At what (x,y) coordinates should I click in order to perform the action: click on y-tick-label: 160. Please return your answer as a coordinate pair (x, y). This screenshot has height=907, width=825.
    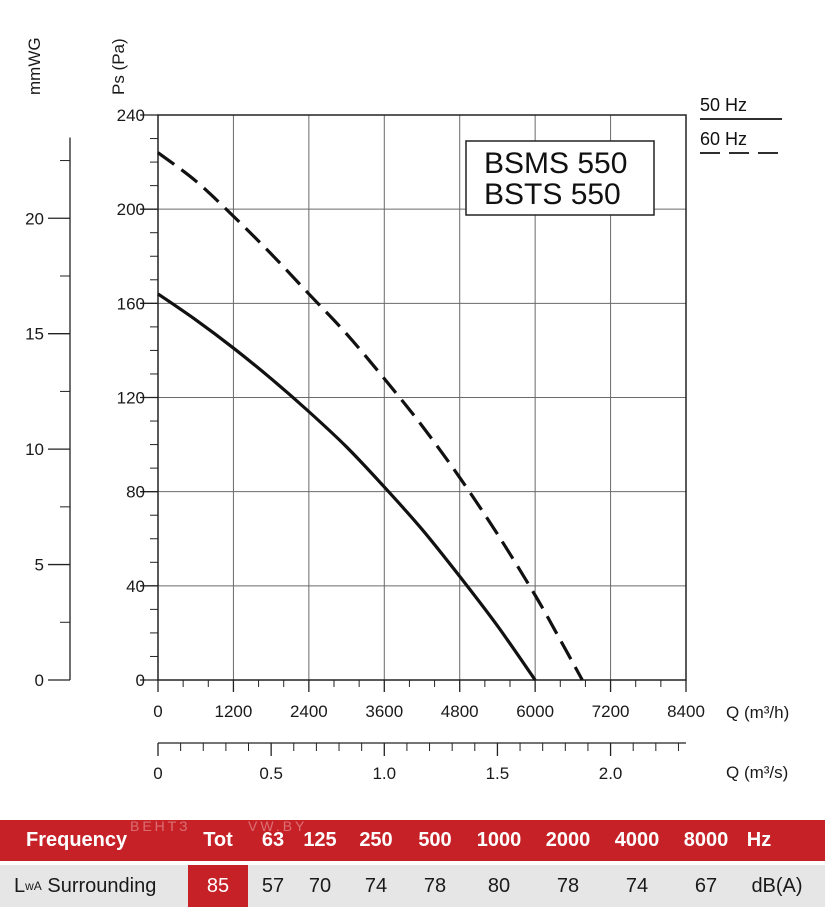
    Looking at the image, I should click on (131, 303).